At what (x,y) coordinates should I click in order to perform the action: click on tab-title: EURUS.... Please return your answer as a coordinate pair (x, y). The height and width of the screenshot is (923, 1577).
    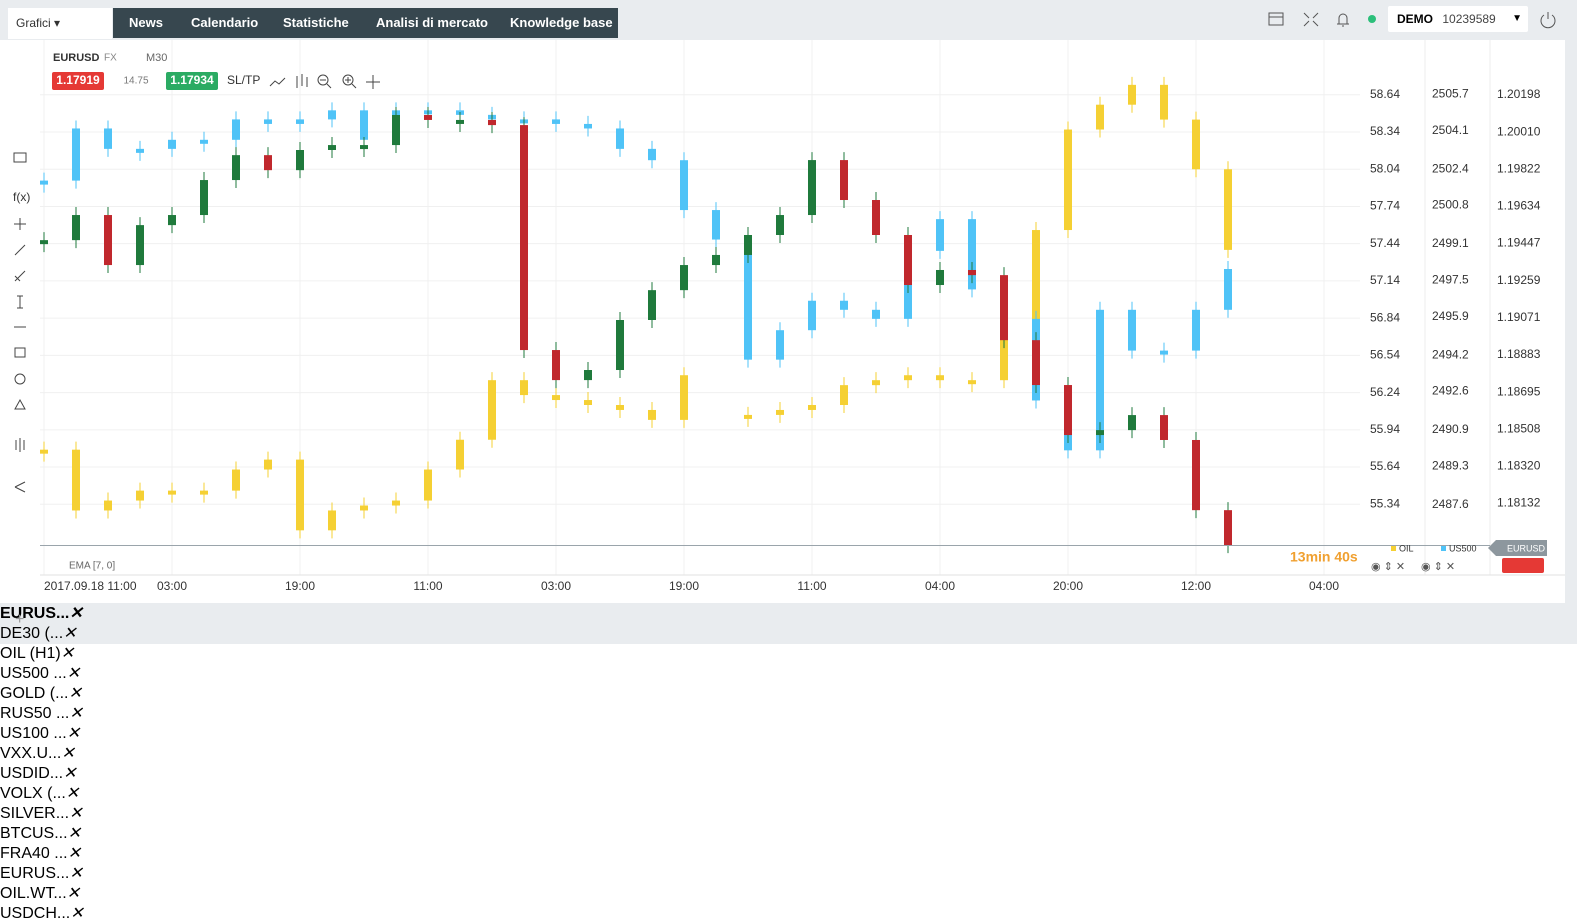
    Looking at the image, I should click on (35, 613).